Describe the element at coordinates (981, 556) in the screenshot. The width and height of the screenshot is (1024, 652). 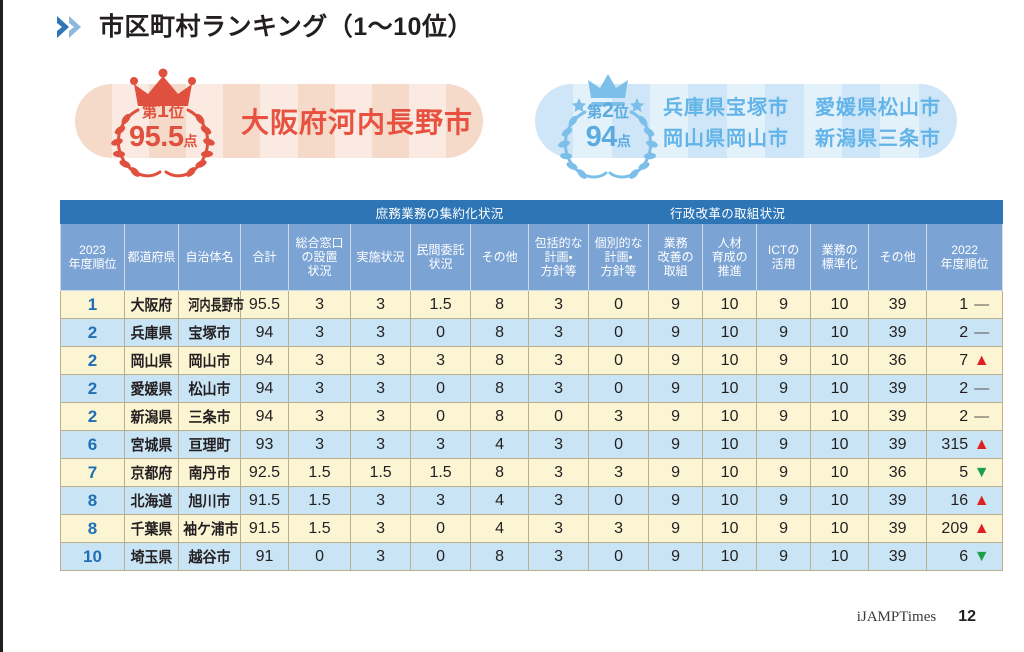
I see `trend-down-icon: ▼` at that location.